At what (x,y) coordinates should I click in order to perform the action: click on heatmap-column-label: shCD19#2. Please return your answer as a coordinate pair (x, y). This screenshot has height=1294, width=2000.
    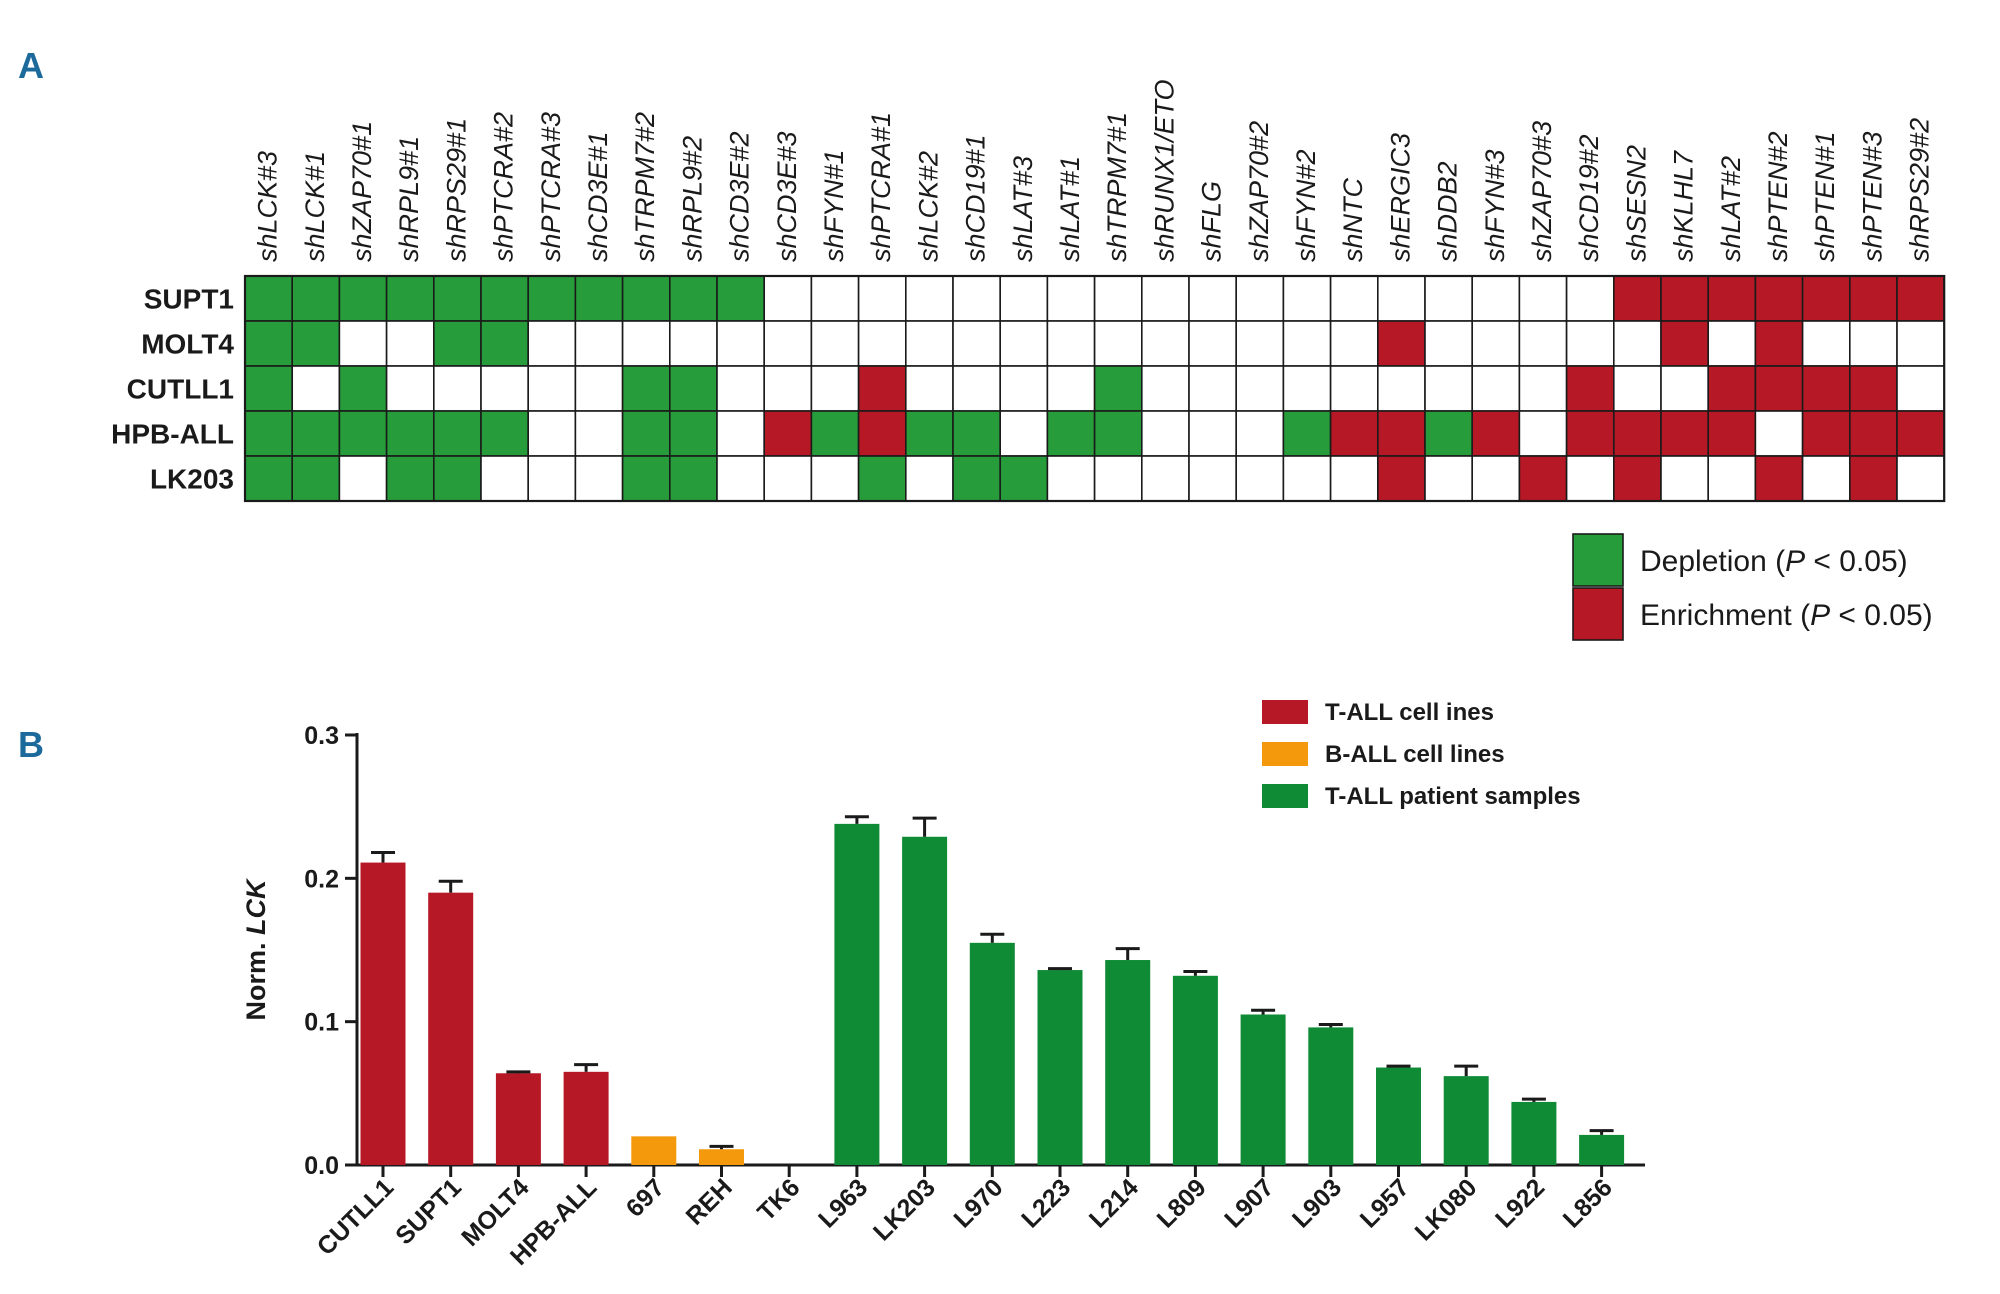
    Looking at the image, I should click on (1589, 198).